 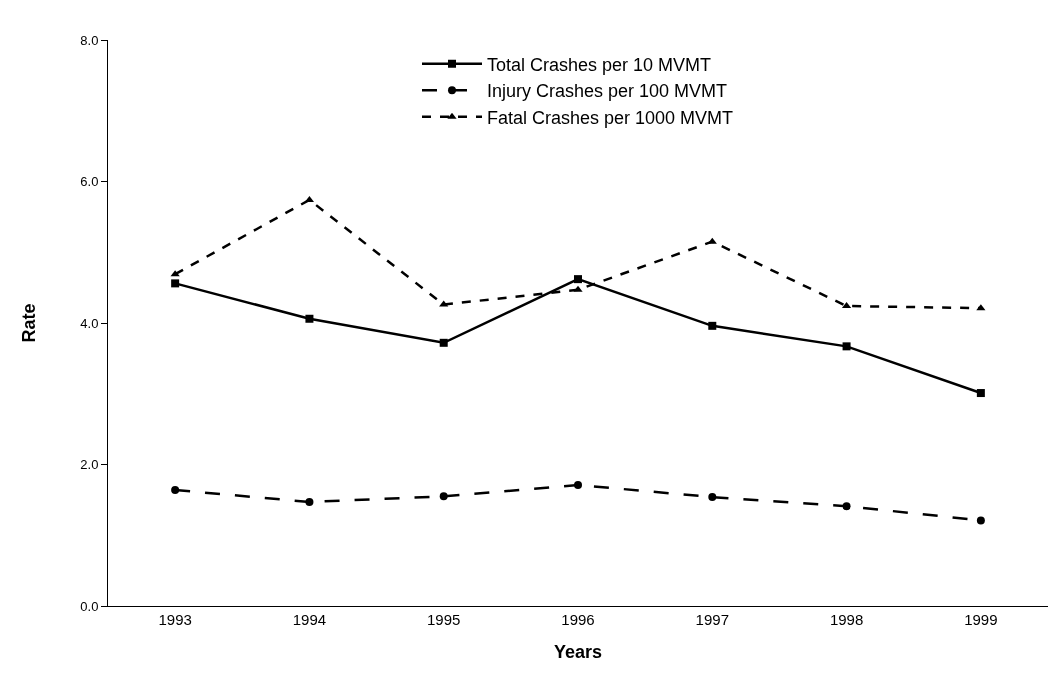 I want to click on x-tick-label: 1995, so click(x=444, y=619).